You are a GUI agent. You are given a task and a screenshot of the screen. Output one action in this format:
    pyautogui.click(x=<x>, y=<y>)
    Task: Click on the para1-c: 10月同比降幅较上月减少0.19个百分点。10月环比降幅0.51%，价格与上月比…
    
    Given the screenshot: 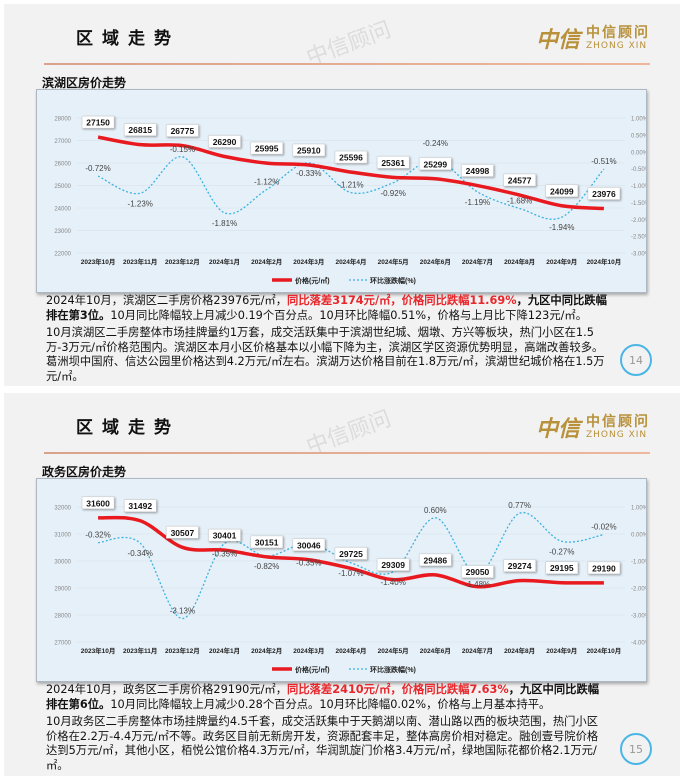 What is the action you would take?
    pyautogui.click(x=349, y=315)
    